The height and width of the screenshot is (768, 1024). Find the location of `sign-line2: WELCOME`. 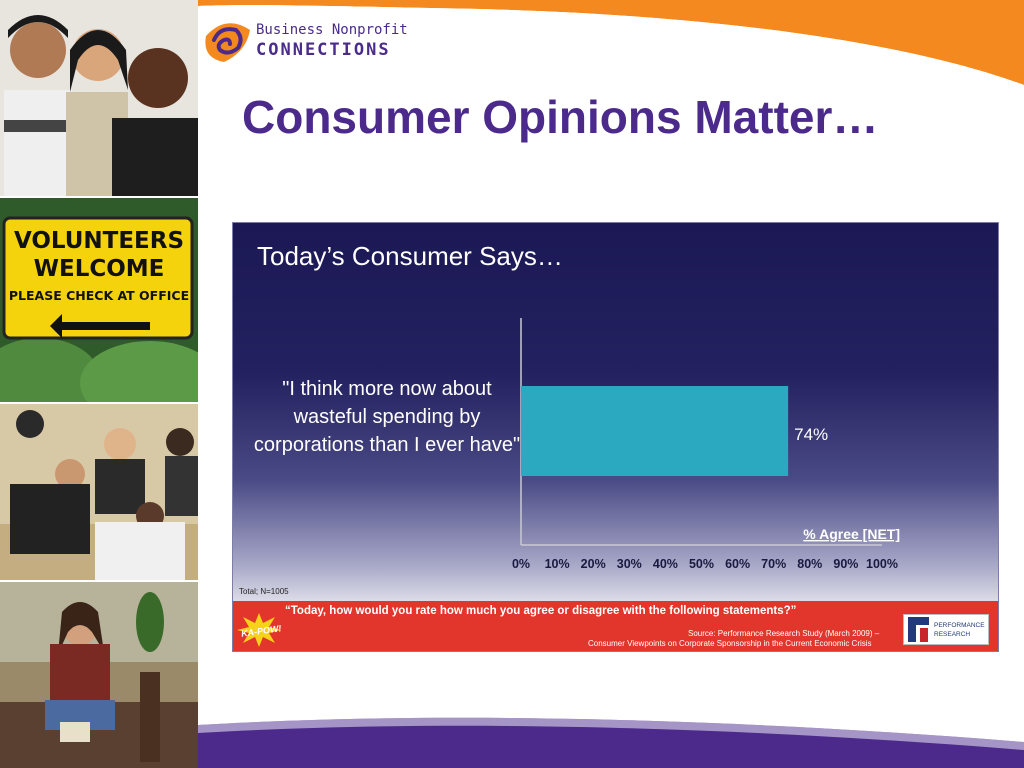

sign-line2: WELCOME is located at coordinates (99, 269).